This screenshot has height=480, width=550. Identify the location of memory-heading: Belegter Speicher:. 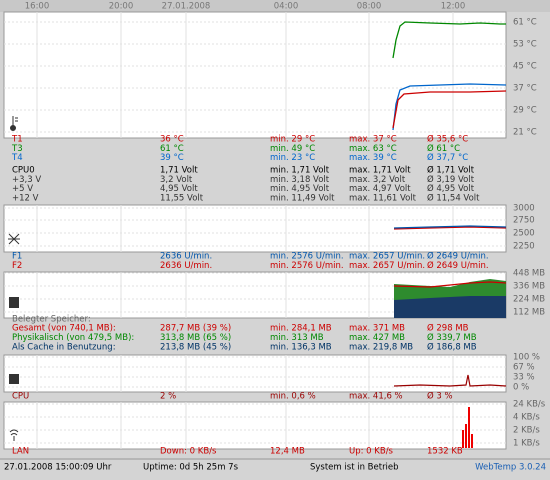
(51, 320).